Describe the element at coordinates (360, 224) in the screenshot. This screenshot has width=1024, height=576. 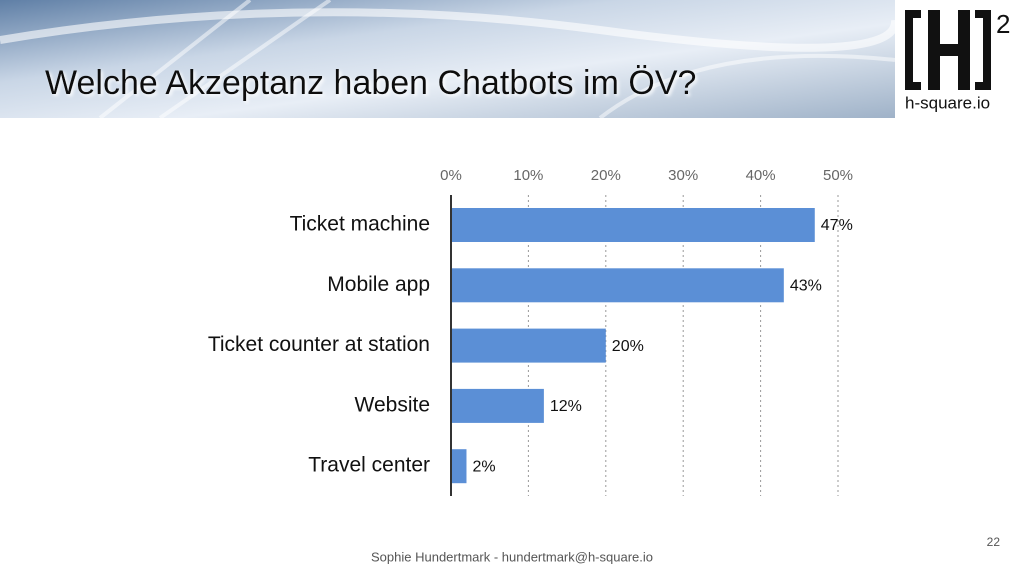
I see `y-tick-label: Ticket machine` at that location.